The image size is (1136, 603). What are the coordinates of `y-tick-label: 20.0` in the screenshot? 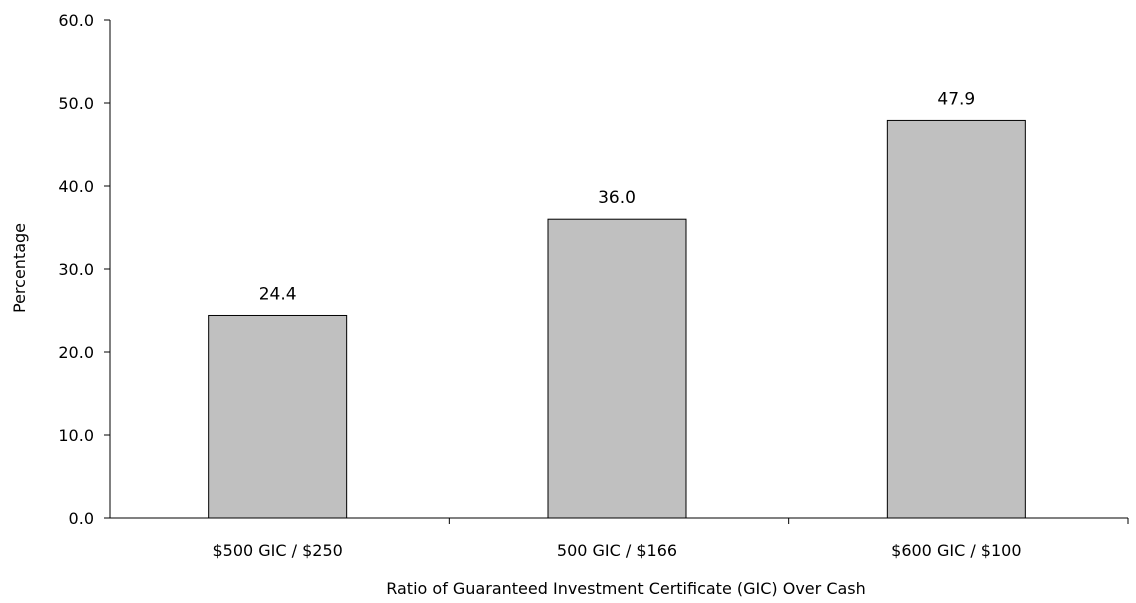 It's located at (76, 352).